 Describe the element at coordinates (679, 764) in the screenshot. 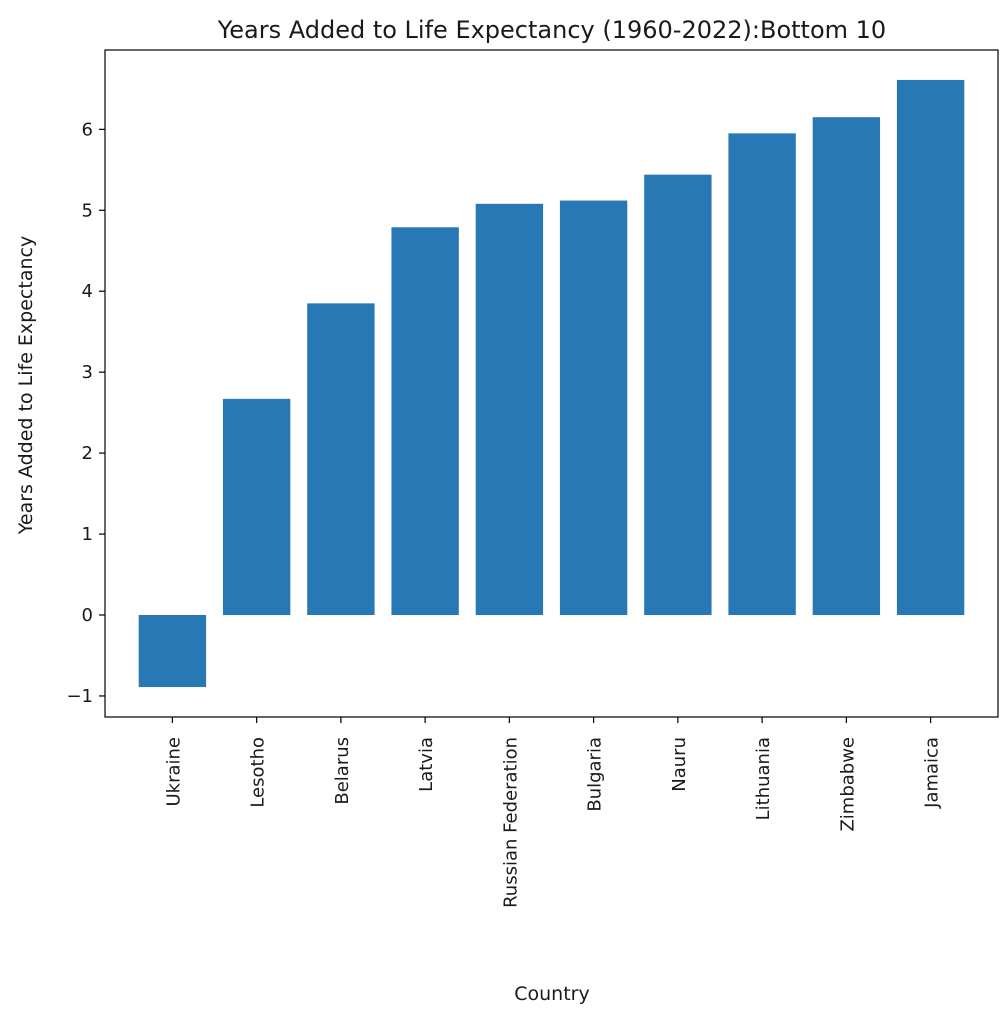

I see `x-tick-label: Nauru` at that location.